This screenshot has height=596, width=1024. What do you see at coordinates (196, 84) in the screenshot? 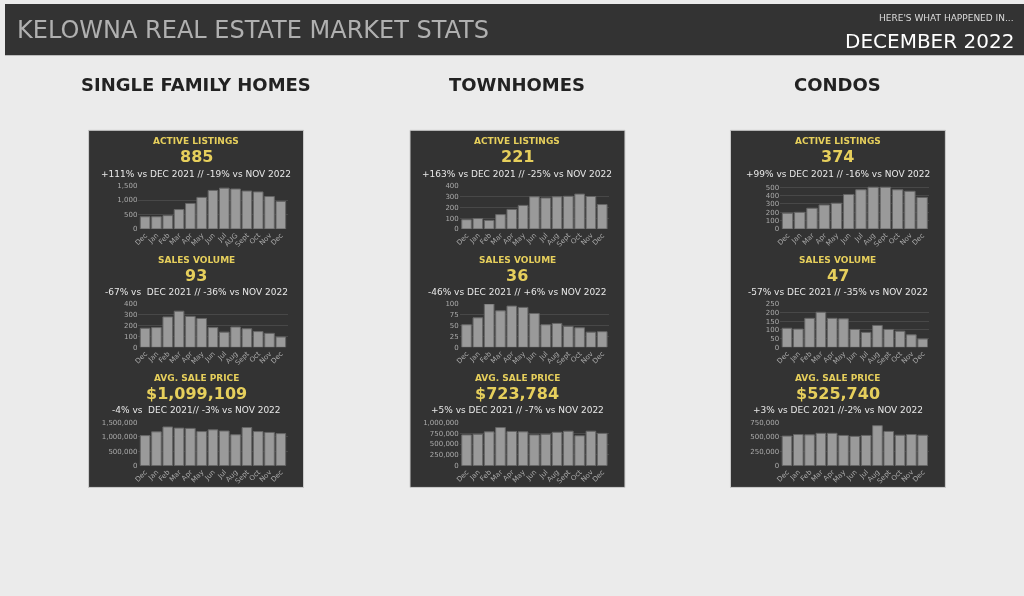
I see `text: SINGLE FAMILY HOMES` at bounding box center [196, 84].